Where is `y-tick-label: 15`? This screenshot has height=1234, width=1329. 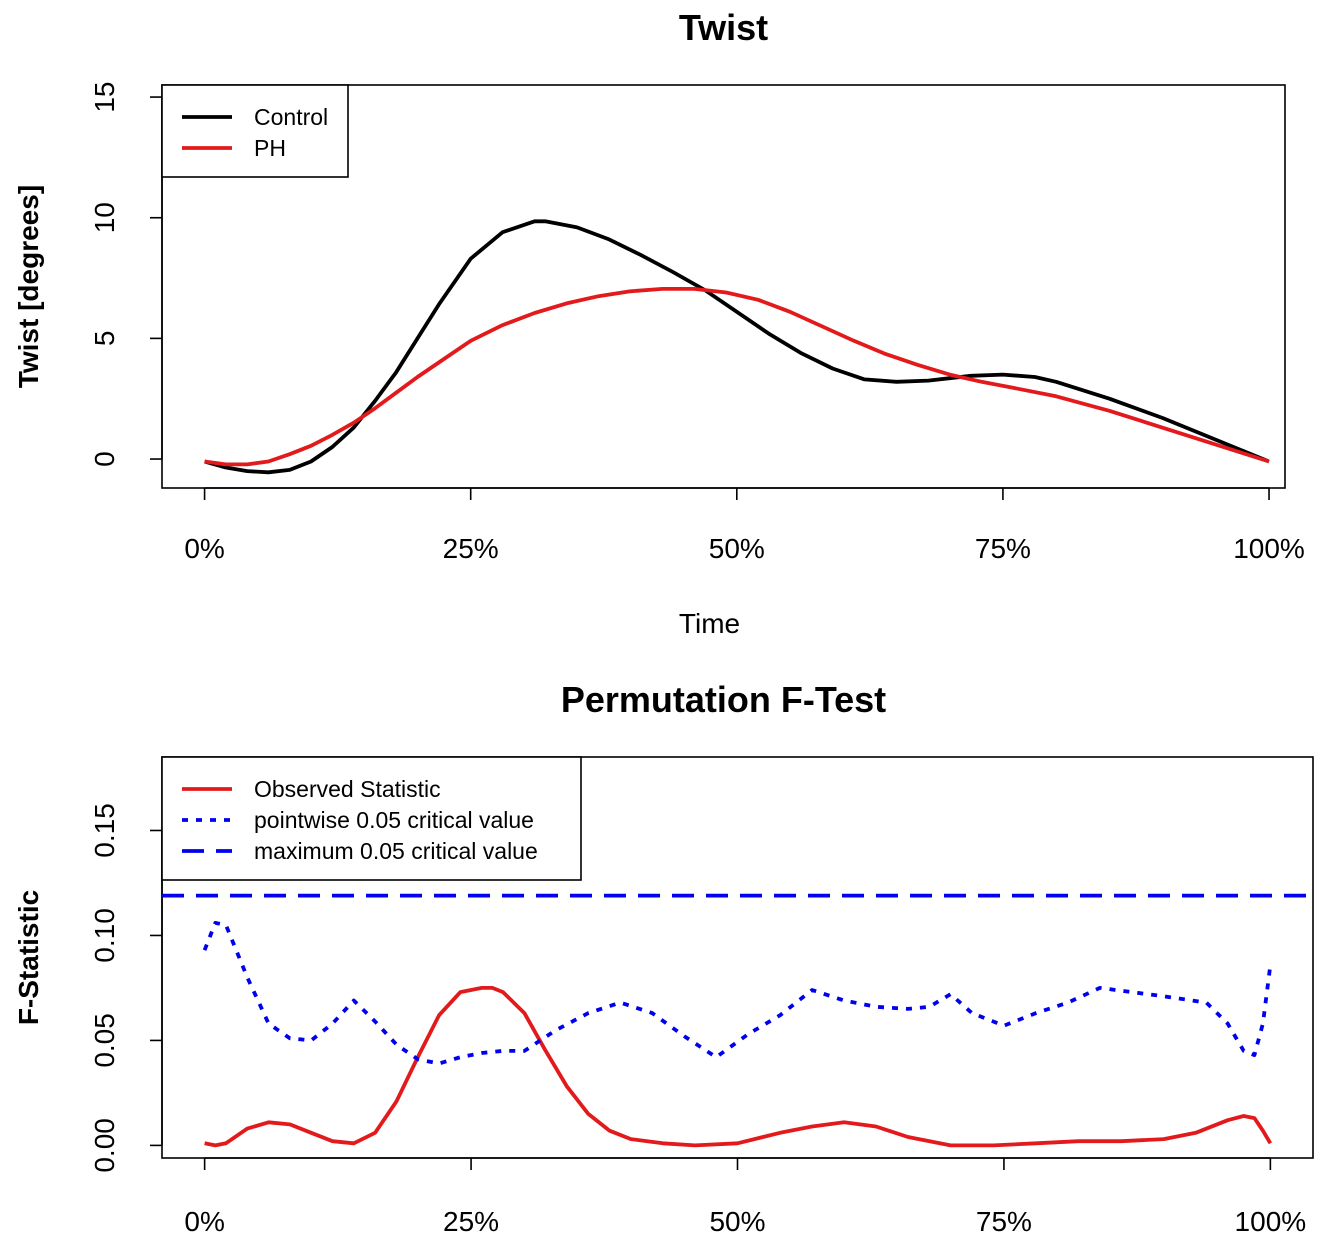 y-tick-label: 15 is located at coordinates (104, 96).